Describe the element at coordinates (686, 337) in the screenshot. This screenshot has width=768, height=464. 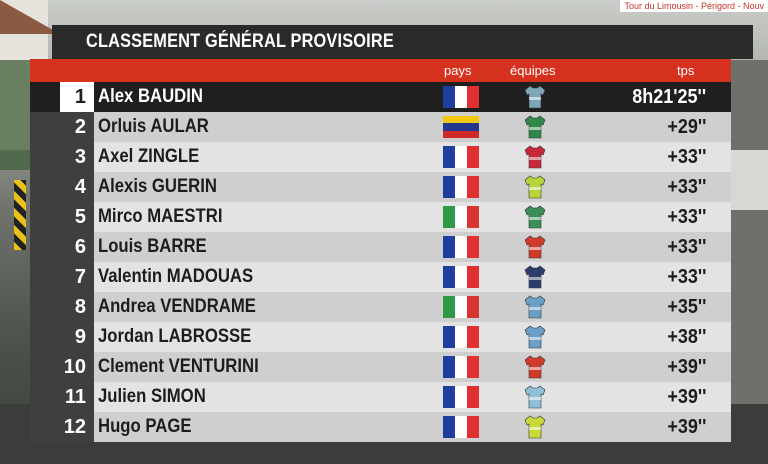
I see `rider-time: +38''` at that location.